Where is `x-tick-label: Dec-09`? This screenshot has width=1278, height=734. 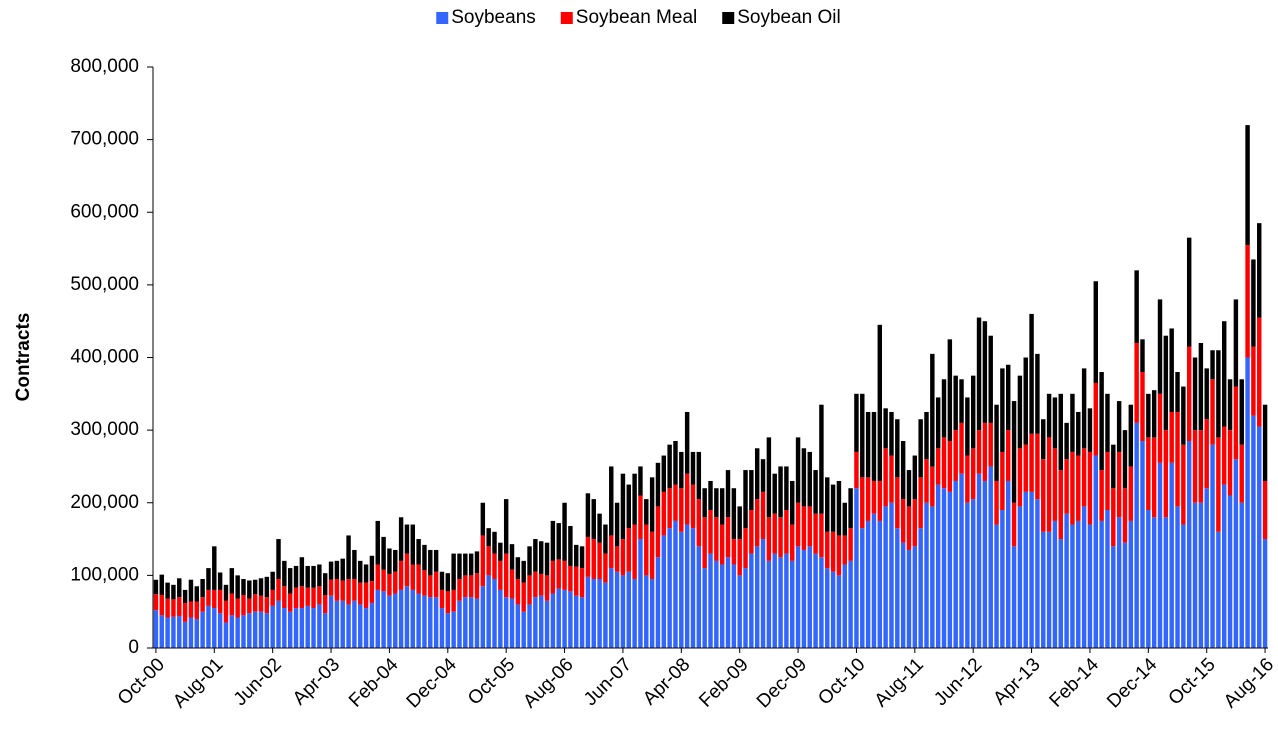 x-tick-label: Dec-09 is located at coordinates (782, 683).